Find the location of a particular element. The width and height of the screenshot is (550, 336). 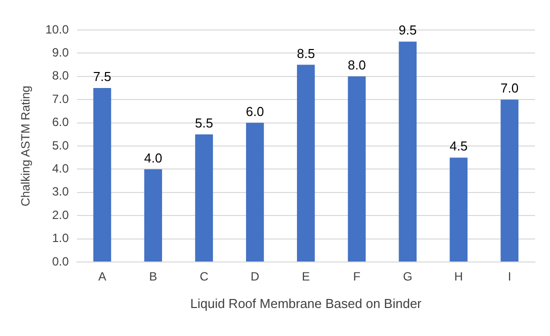

y-tick-label: 0.0 is located at coordinates (61, 261).